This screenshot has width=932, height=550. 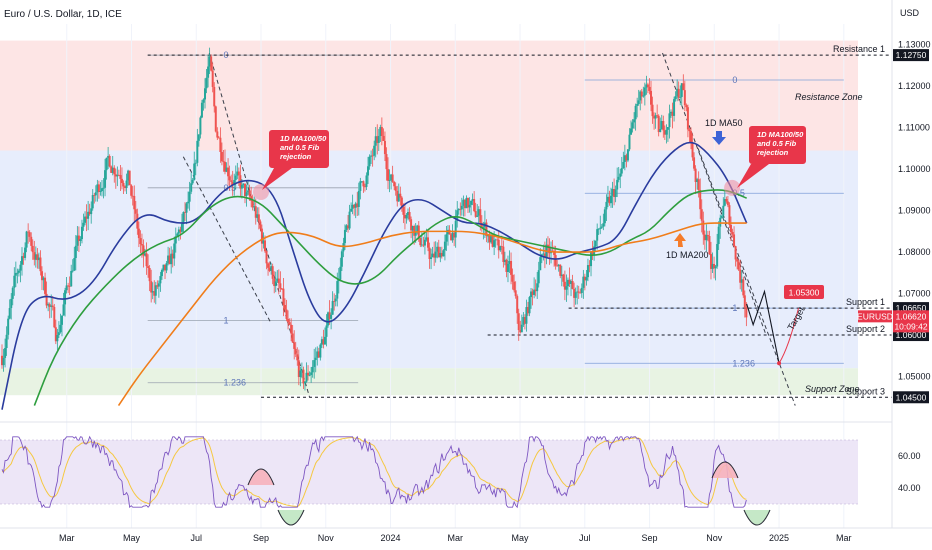 What do you see at coordinates (67, 538) in the screenshot?
I see `x-tick-0: Mar` at bounding box center [67, 538].